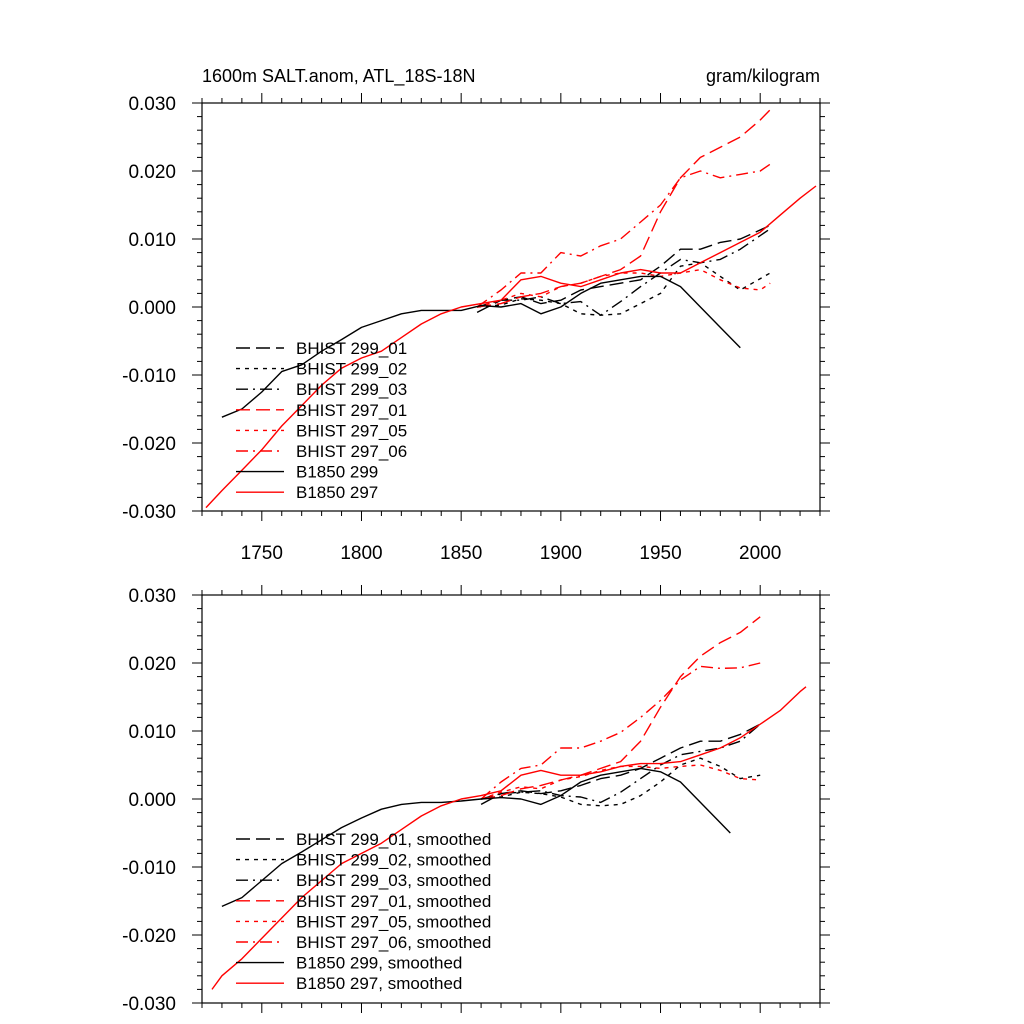 The width and height of the screenshot is (1024, 1024). I want to click on legend-label: BHIST 299_03, smoothed, so click(393, 880).